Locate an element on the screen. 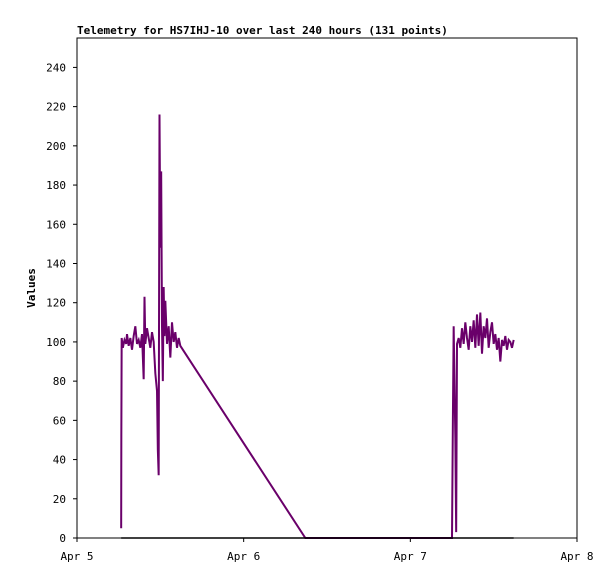 The height and width of the screenshot is (579, 615). x-axis: Apr 5 Apr 6 Apr 7 Apr 8 is located at coordinates (327, 550).